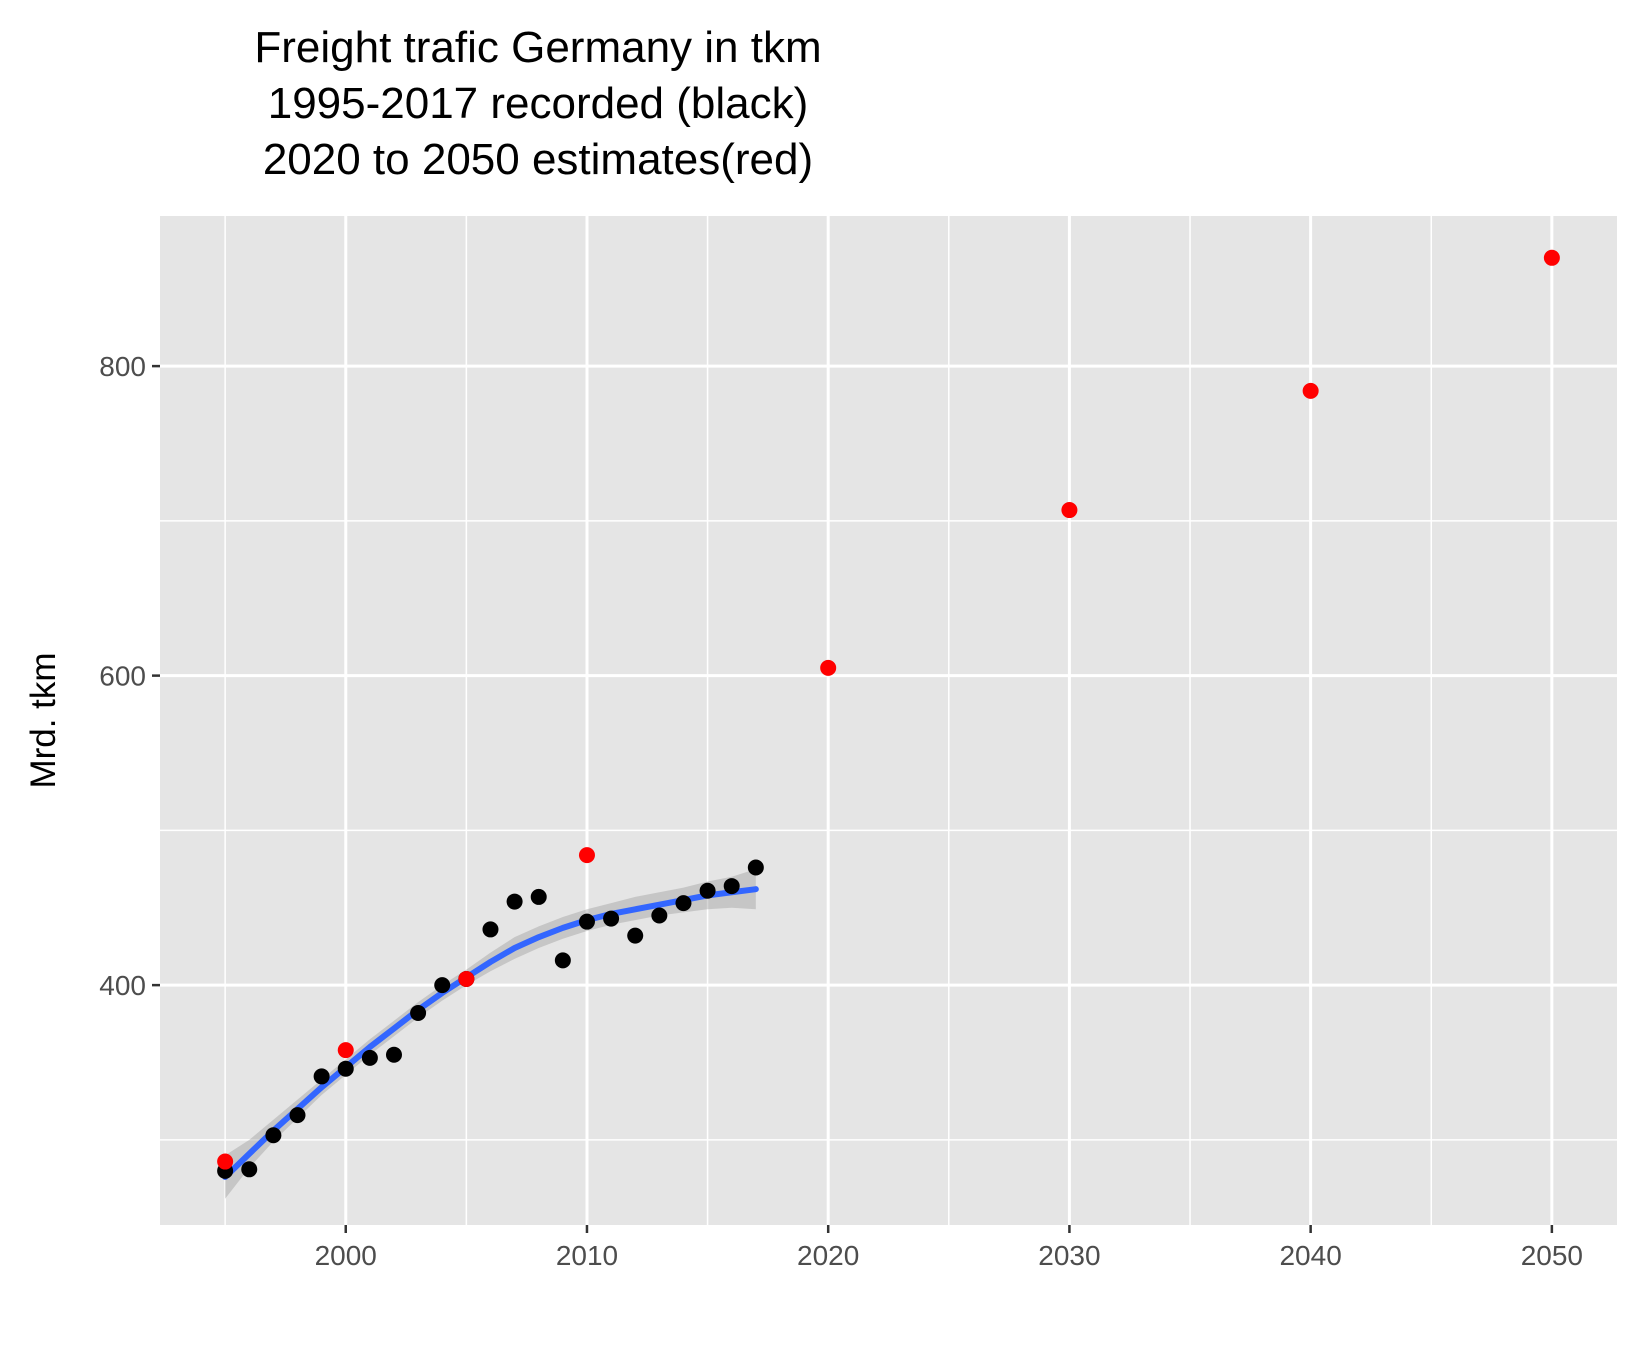  I want to click on x-tick-label-0: 2000, so click(346, 1255).